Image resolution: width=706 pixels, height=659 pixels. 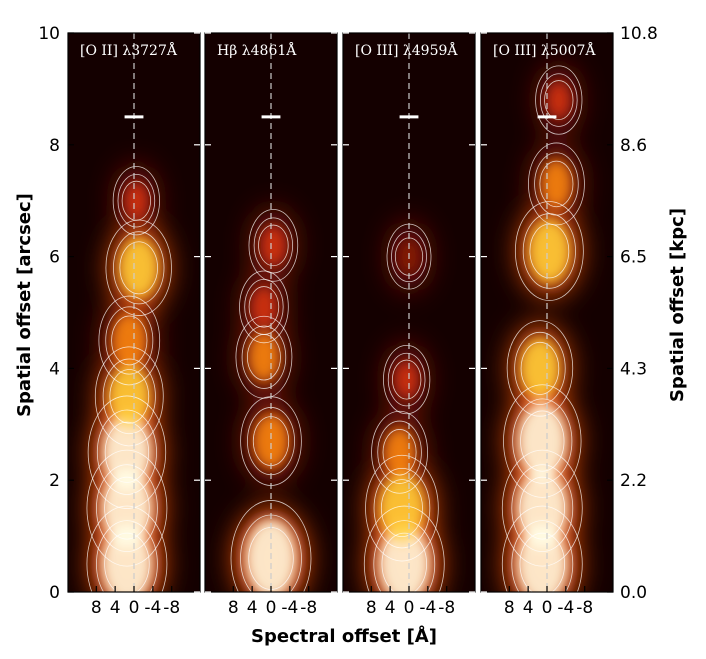 I want to click on ytick-label-right: 6.5, so click(x=633, y=258).